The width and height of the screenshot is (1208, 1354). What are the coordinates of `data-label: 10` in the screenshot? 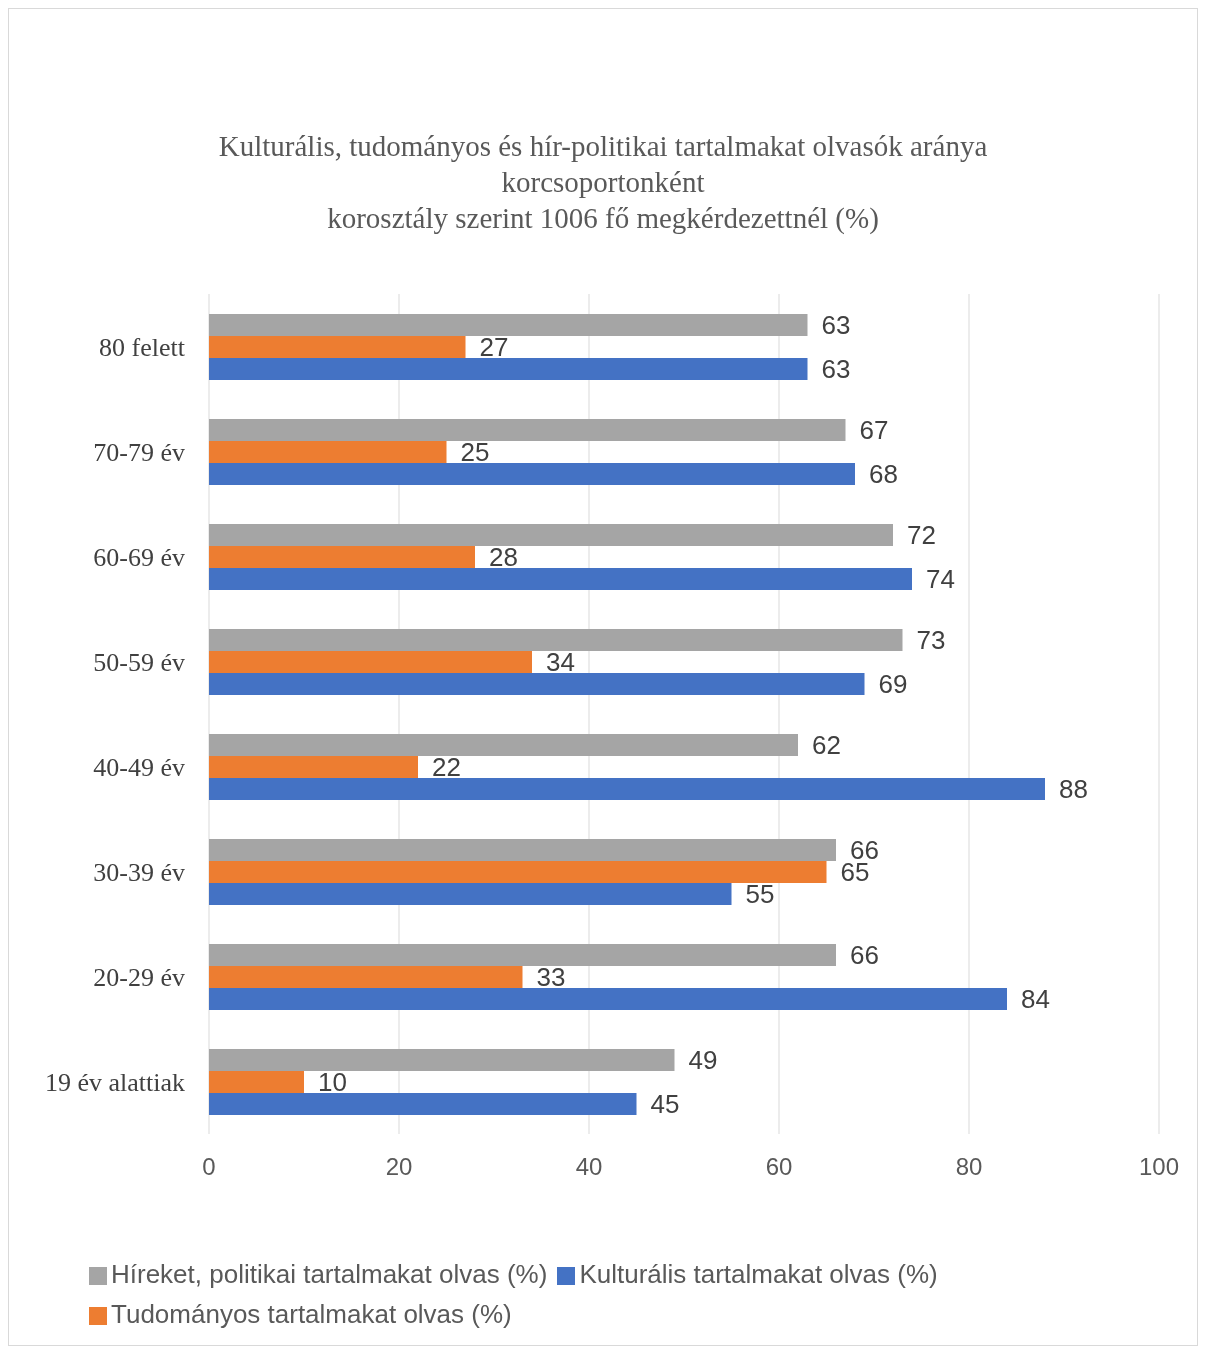 It's located at (332, 1082).